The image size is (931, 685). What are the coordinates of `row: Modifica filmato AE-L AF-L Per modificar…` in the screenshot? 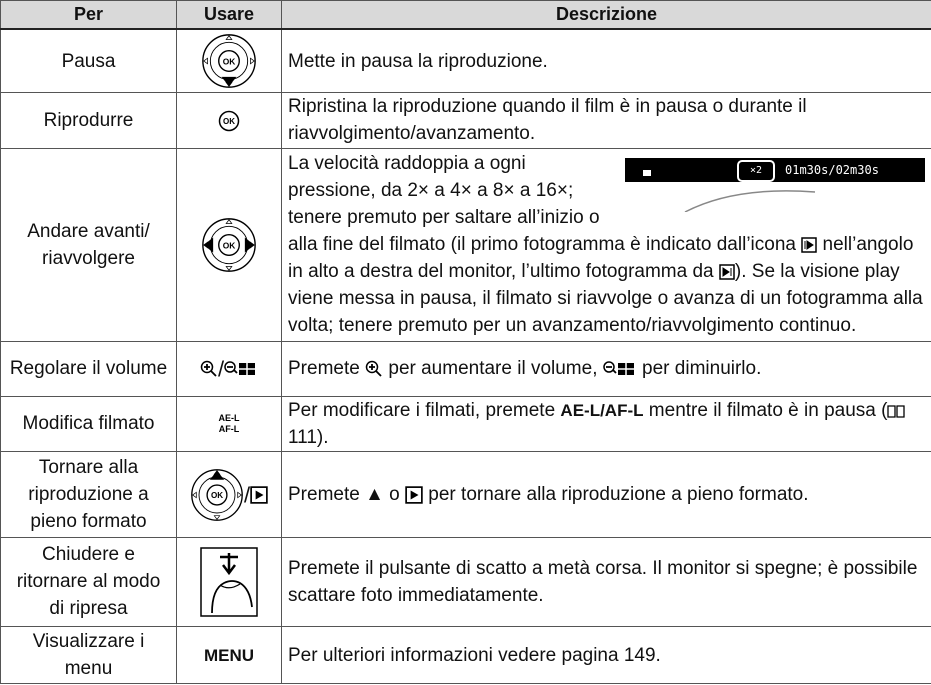 It's located at (465, 424).